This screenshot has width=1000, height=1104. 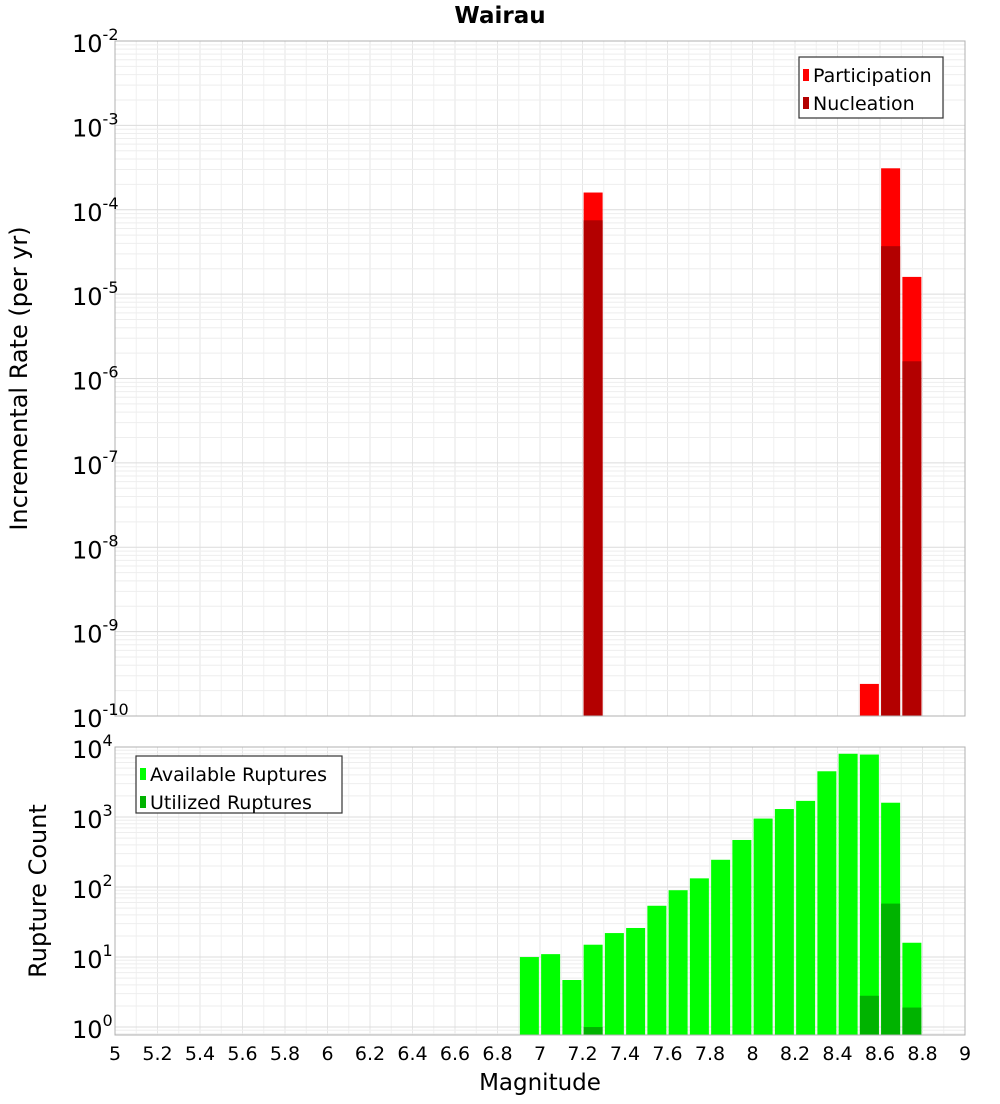 What do you see at coordinates (242, 1054) in the screenshot?
I see `count-plot-xtick-label: 5.6` at bounding box center [242, 1054].